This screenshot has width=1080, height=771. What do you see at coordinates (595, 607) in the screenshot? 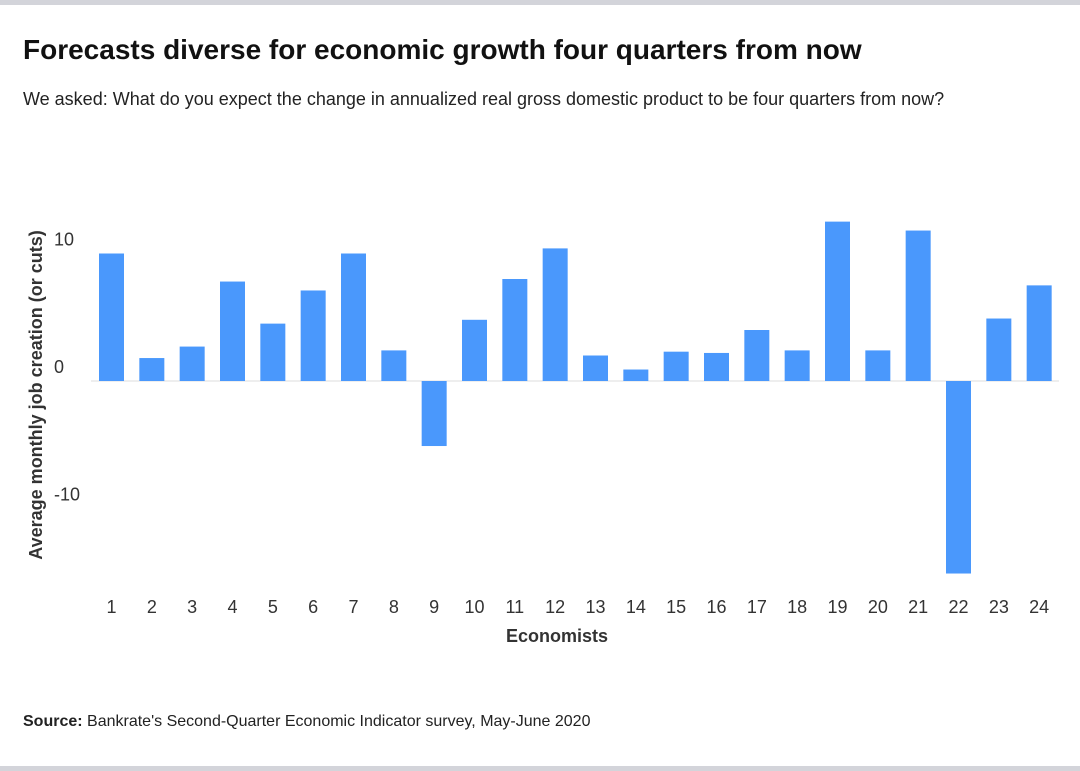
I see `x-tick-label: 13` at bounding box center [595, 607].